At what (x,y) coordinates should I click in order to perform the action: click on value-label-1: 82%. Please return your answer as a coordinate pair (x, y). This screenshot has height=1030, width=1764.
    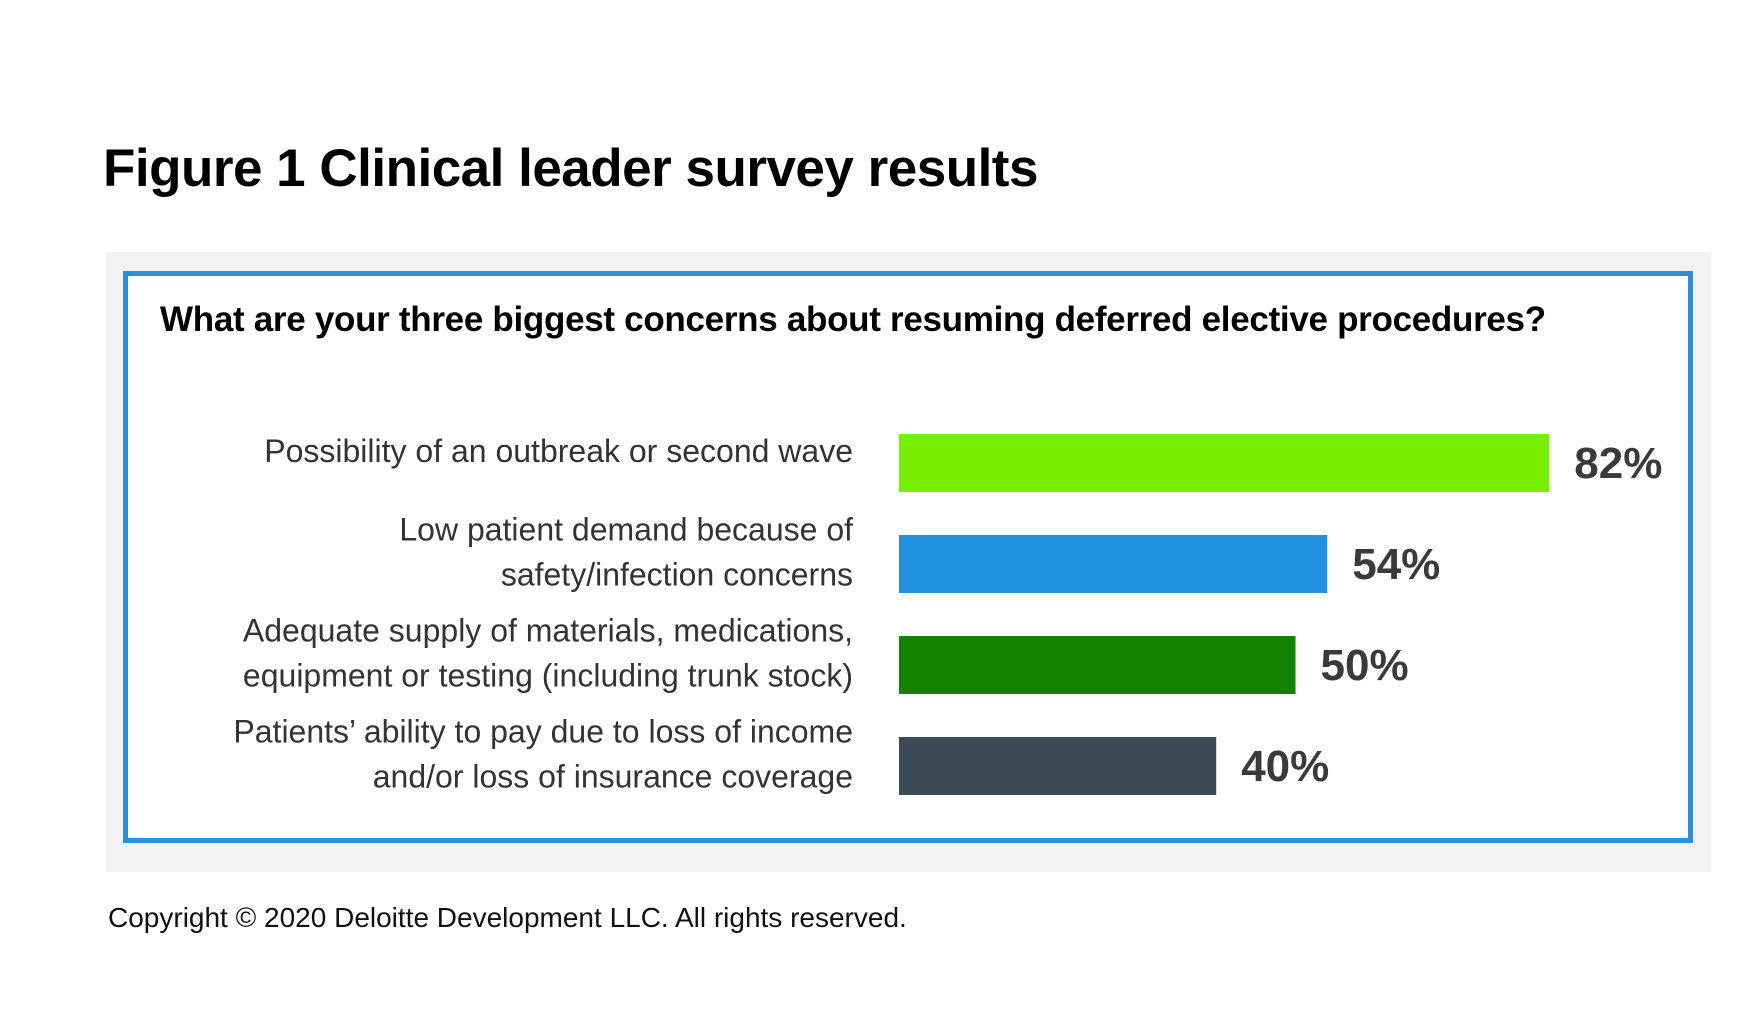
    Looking at the image, I should click on (1618, 463).